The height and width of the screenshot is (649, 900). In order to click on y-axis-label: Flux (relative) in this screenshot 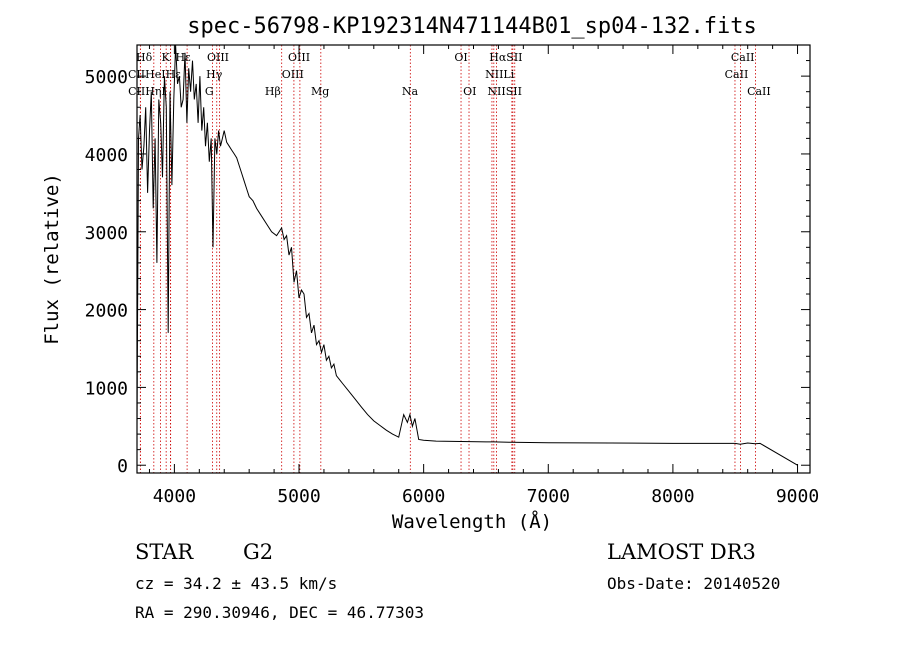, I will do `click(52, 259)`.